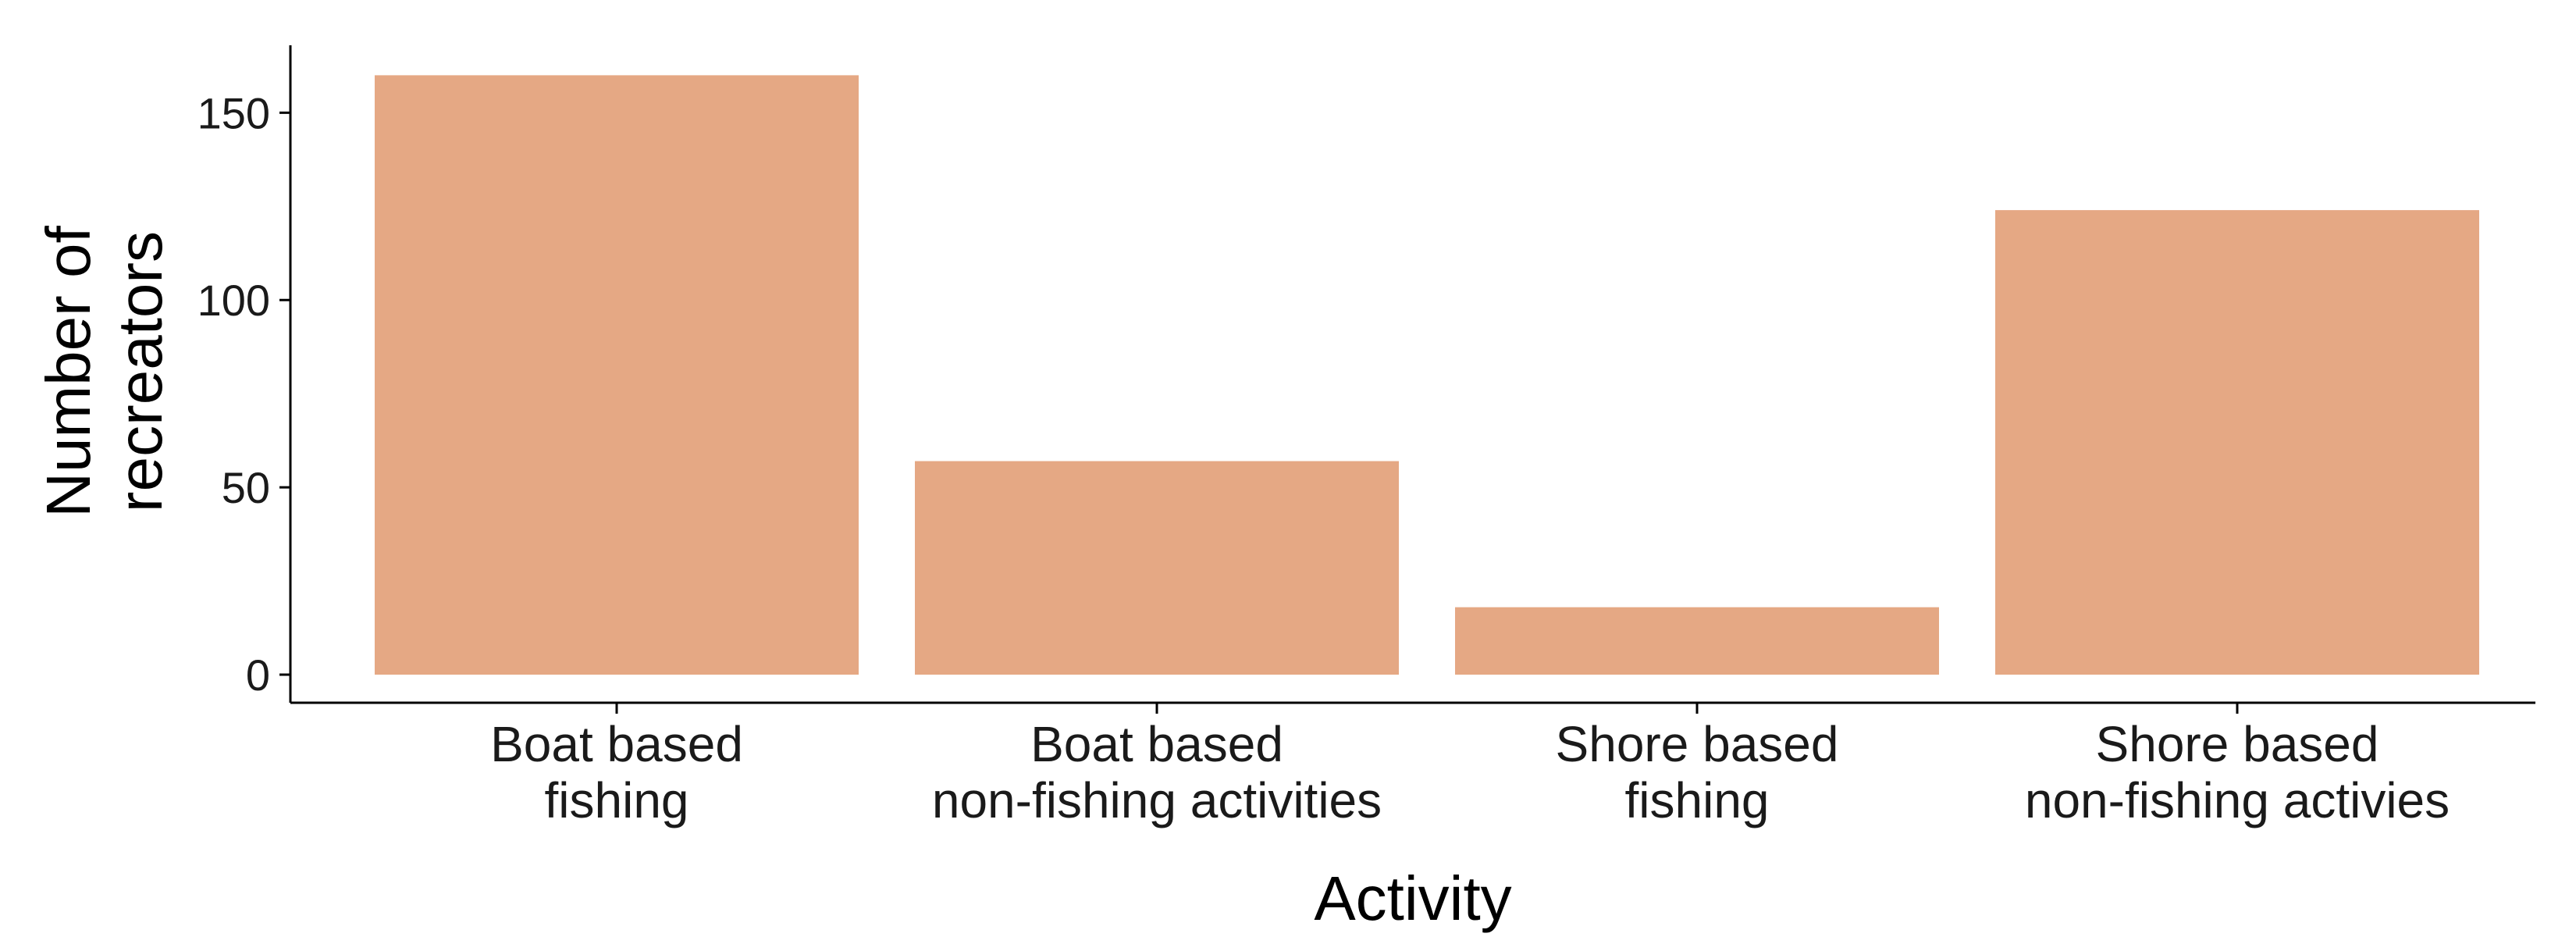 This screenshot has height=937, width=2576. Describe the element at coordinates (243, 394) in the screenshot. I see `y-ticks-group: 0 50 100 150` at that location.